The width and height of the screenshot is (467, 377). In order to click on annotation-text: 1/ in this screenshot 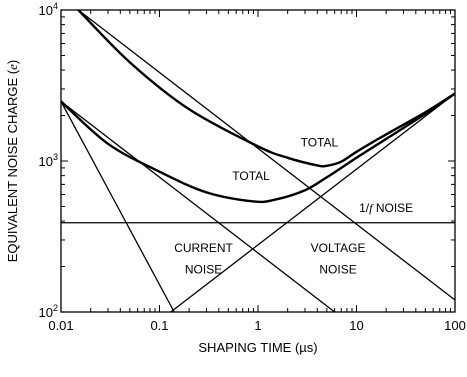, I will do `click(364, 208)`.